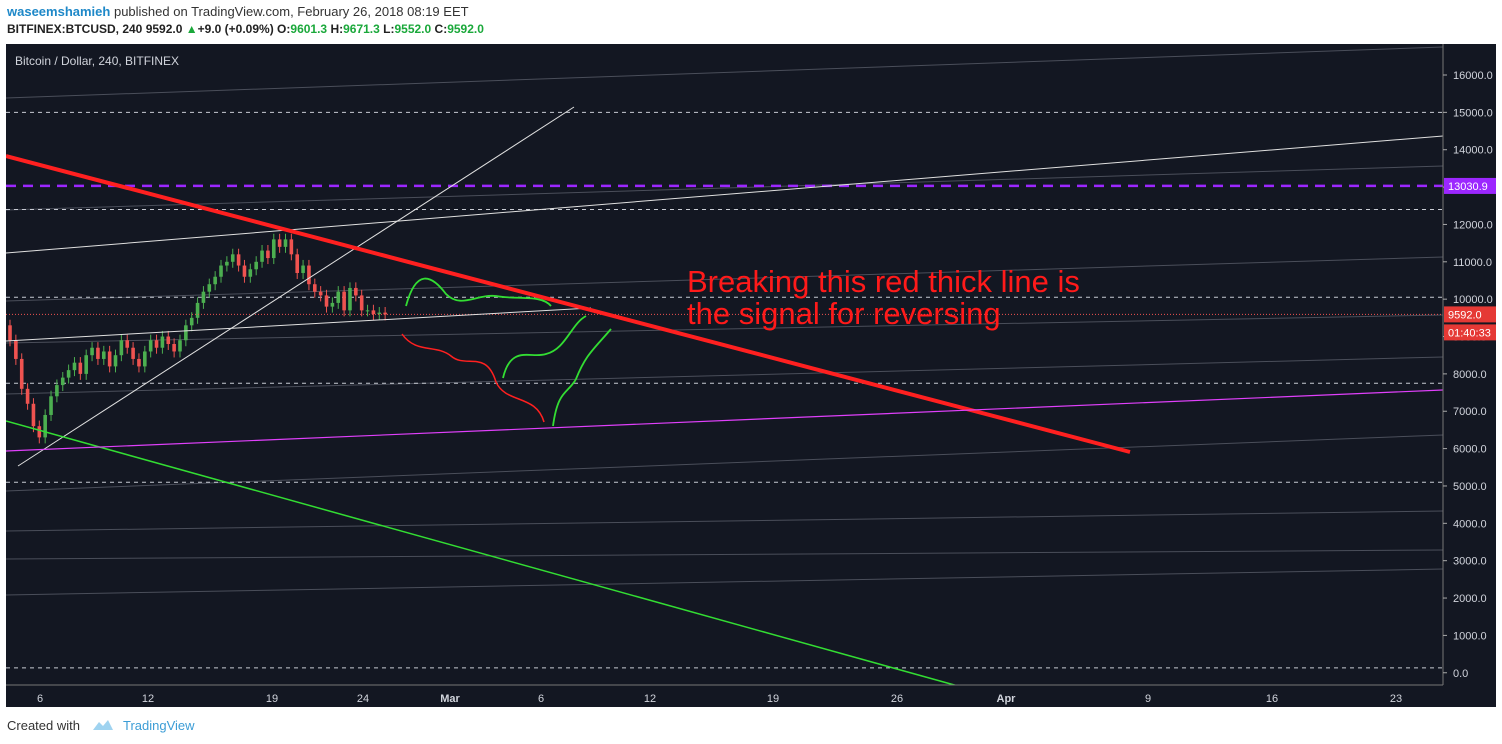 The image size is (1502, 744). I want to click on red-projection, so click(473, 378).